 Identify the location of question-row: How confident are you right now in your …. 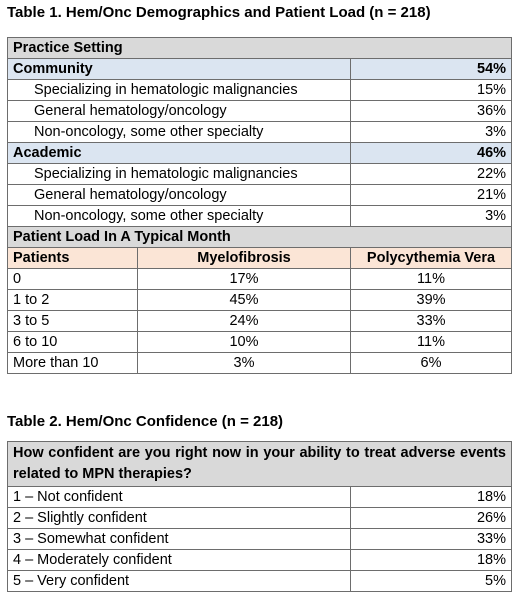
(259, 464).